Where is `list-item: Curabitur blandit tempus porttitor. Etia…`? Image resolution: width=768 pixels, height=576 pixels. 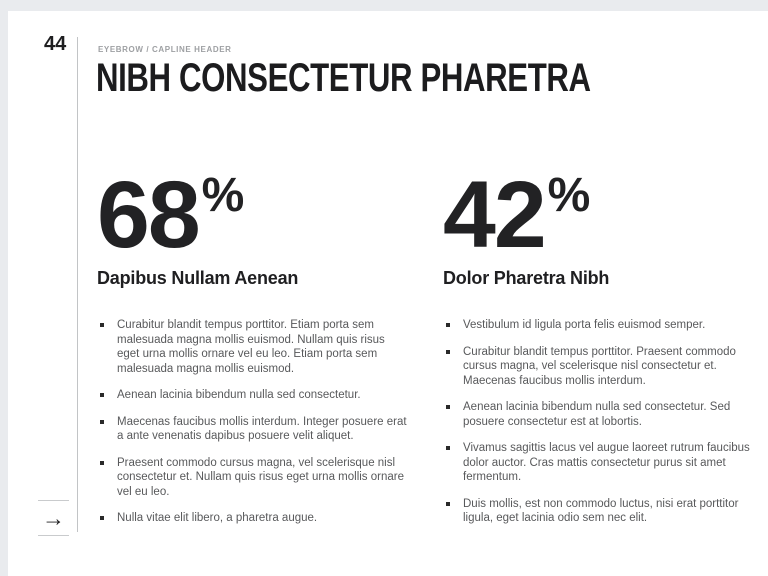 list-item: Curabitur blandit tempus porttitor. Etia… is located at coordinates (253, 347).